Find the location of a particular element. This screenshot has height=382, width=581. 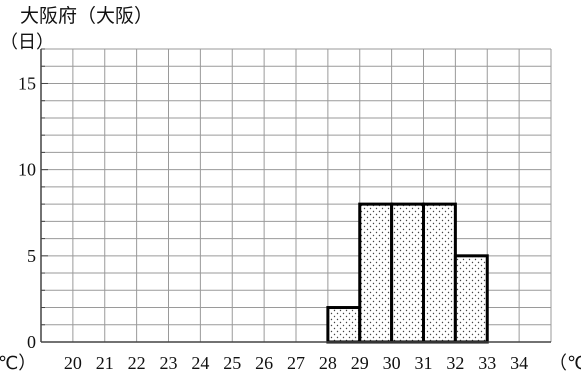

x-tick-label-27: 27 is located at coordinates (296, 363).